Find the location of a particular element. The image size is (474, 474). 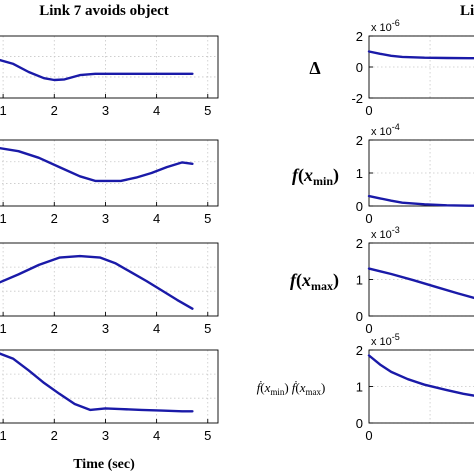

left-2-tick-label-x: 2 is located at coordinates (54, 218).